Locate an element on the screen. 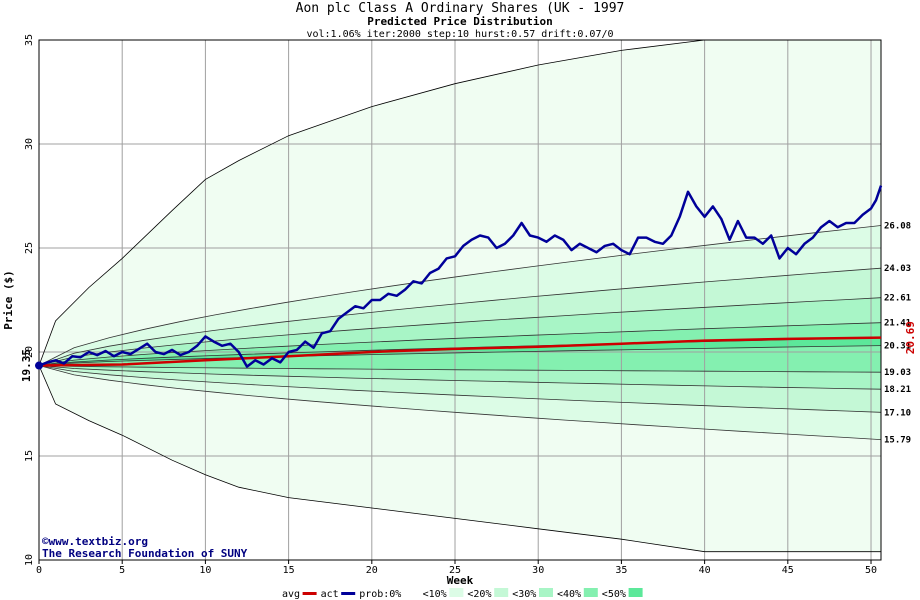 Image resolution: width=920 pixels, height=600 pixels. legend-label-7: <50% is located at coordinates (614, 594).